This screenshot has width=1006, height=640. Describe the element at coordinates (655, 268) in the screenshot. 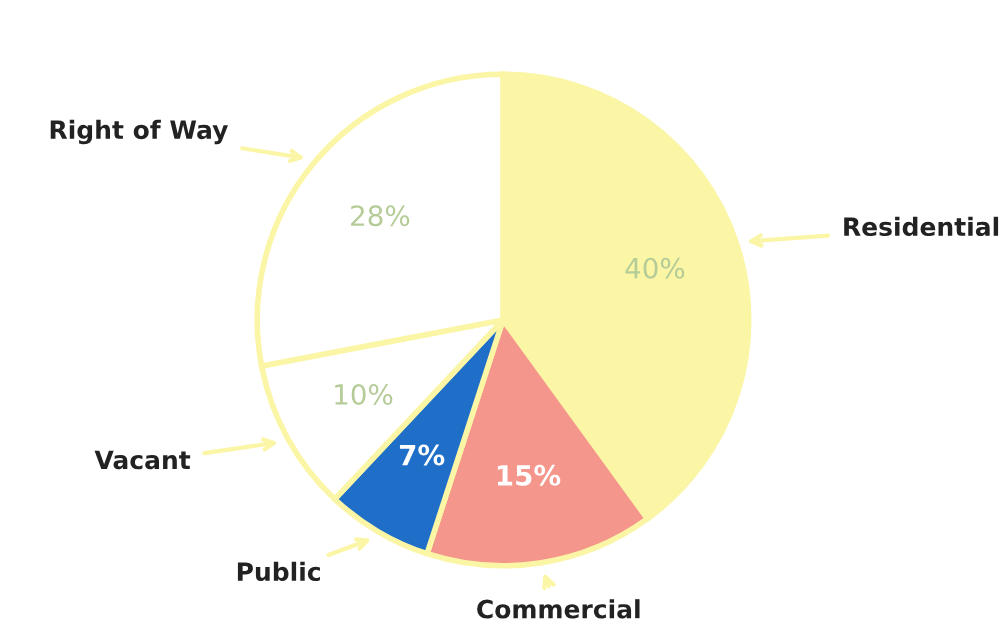

I see `data-label: 40%` at that location.